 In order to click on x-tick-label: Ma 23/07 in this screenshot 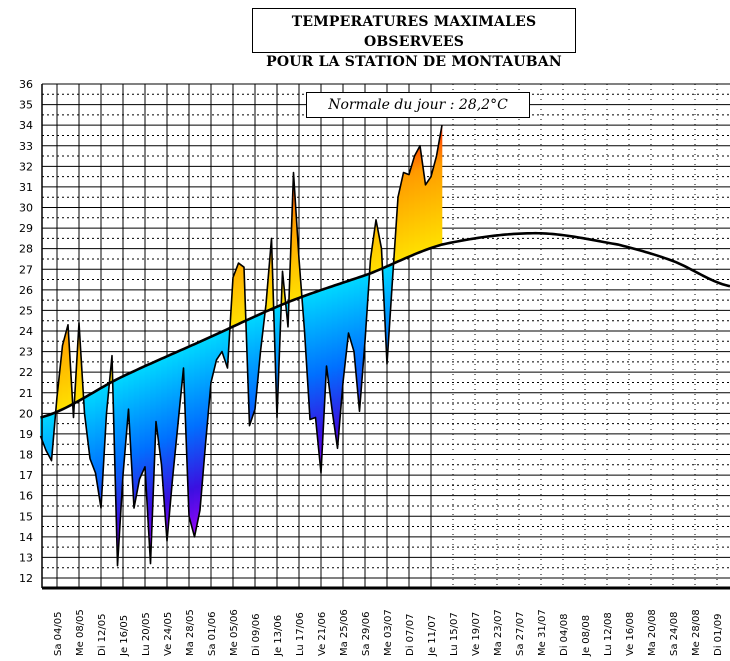, I will do `click(498, 632)`.